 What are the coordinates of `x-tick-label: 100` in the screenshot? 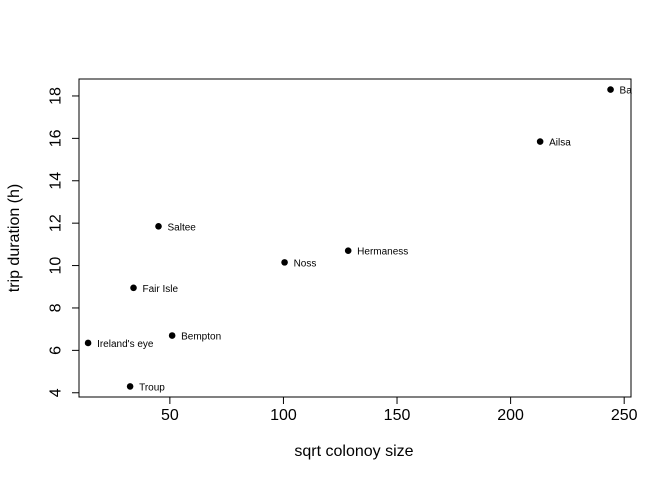 It's located at (283, 415).